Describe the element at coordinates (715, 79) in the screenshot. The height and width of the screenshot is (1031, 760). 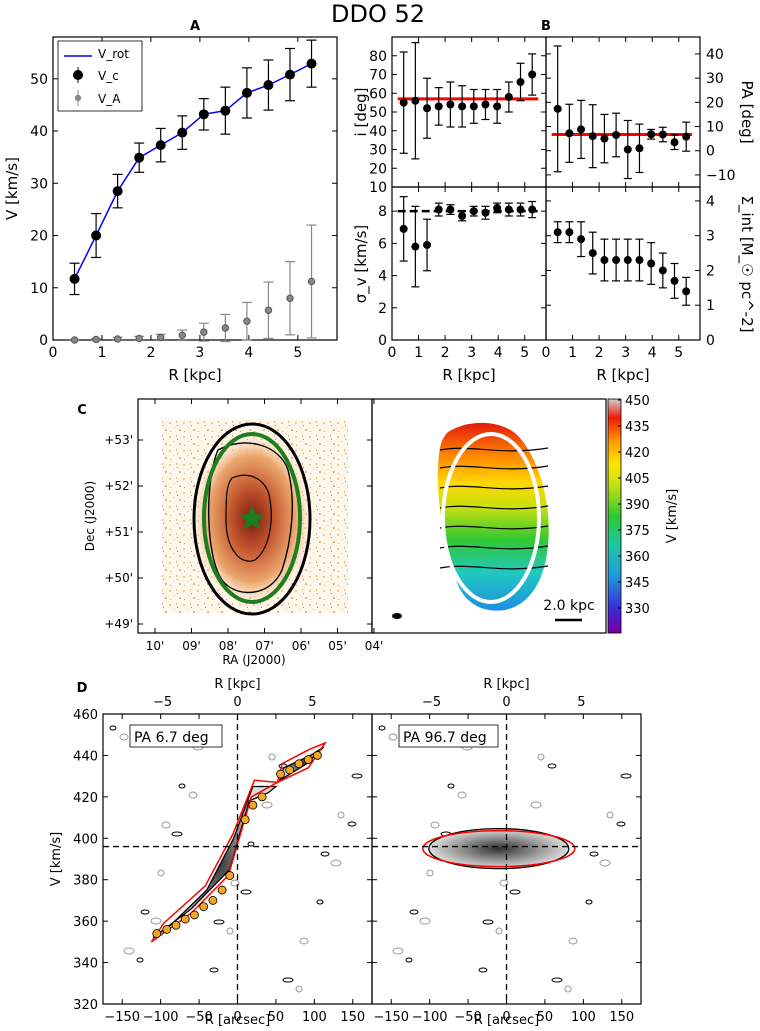
I see `y-tick-label: 30` at that location.